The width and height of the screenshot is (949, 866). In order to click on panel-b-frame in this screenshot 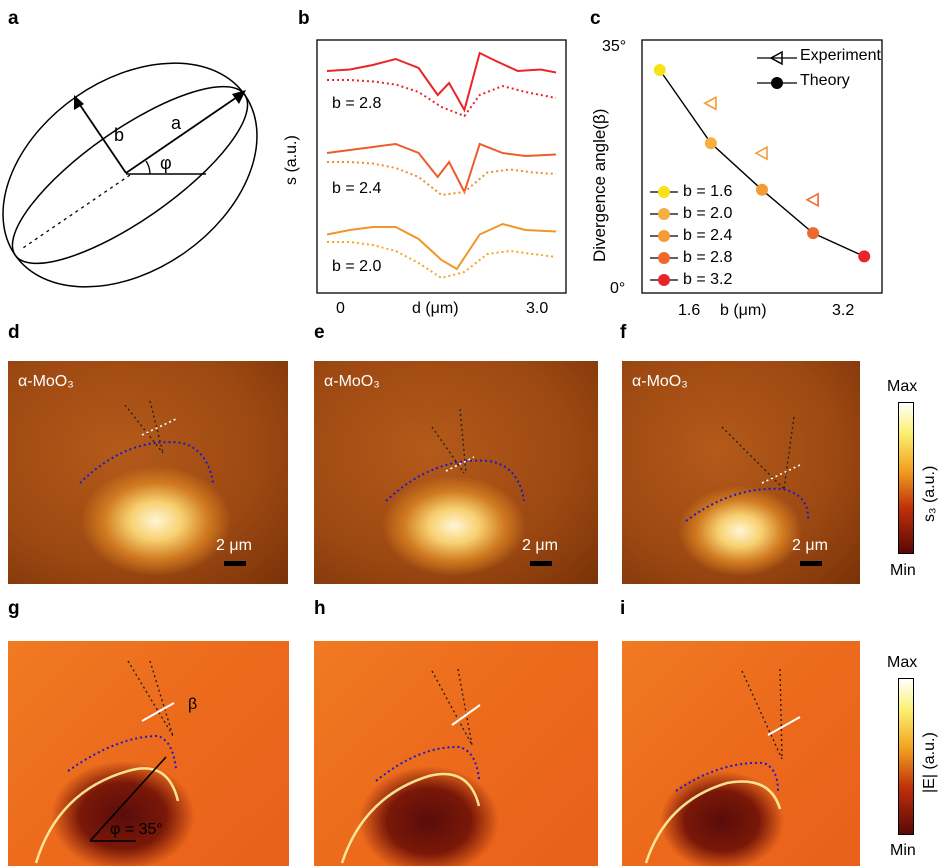, I will do `click(441, 166)`.